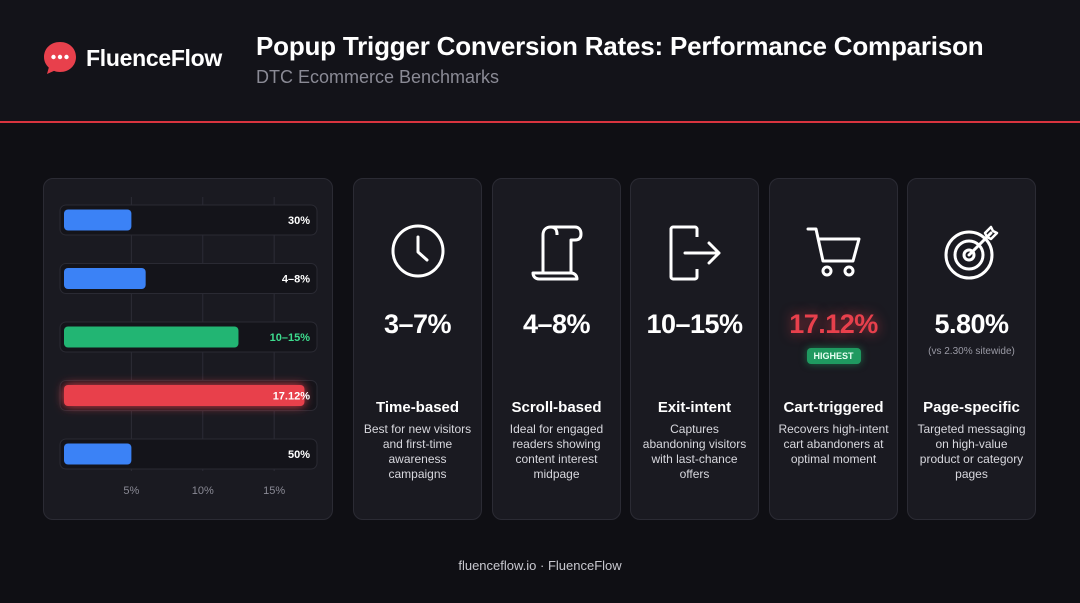 The height and width of the screenshot is (603, 1080). Describe the element at coordinates (694, 324) in the screenshot. I see `card-value: 10–15%` at that location.